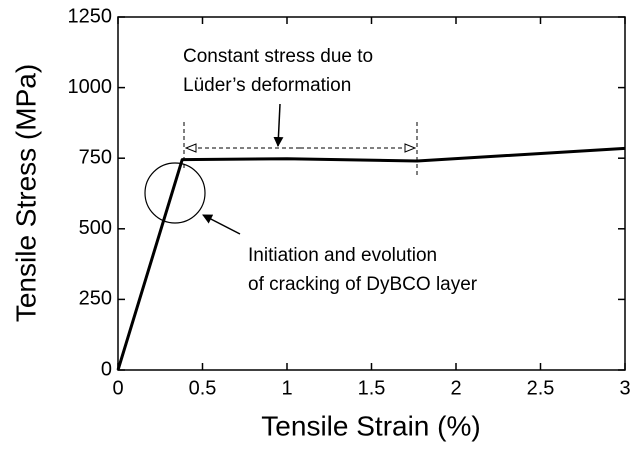 The image size is (631, 449). Describe the element at coordinates (342, 255) in the screenshot. I see `annotation: Initiation and evolution` at that location.